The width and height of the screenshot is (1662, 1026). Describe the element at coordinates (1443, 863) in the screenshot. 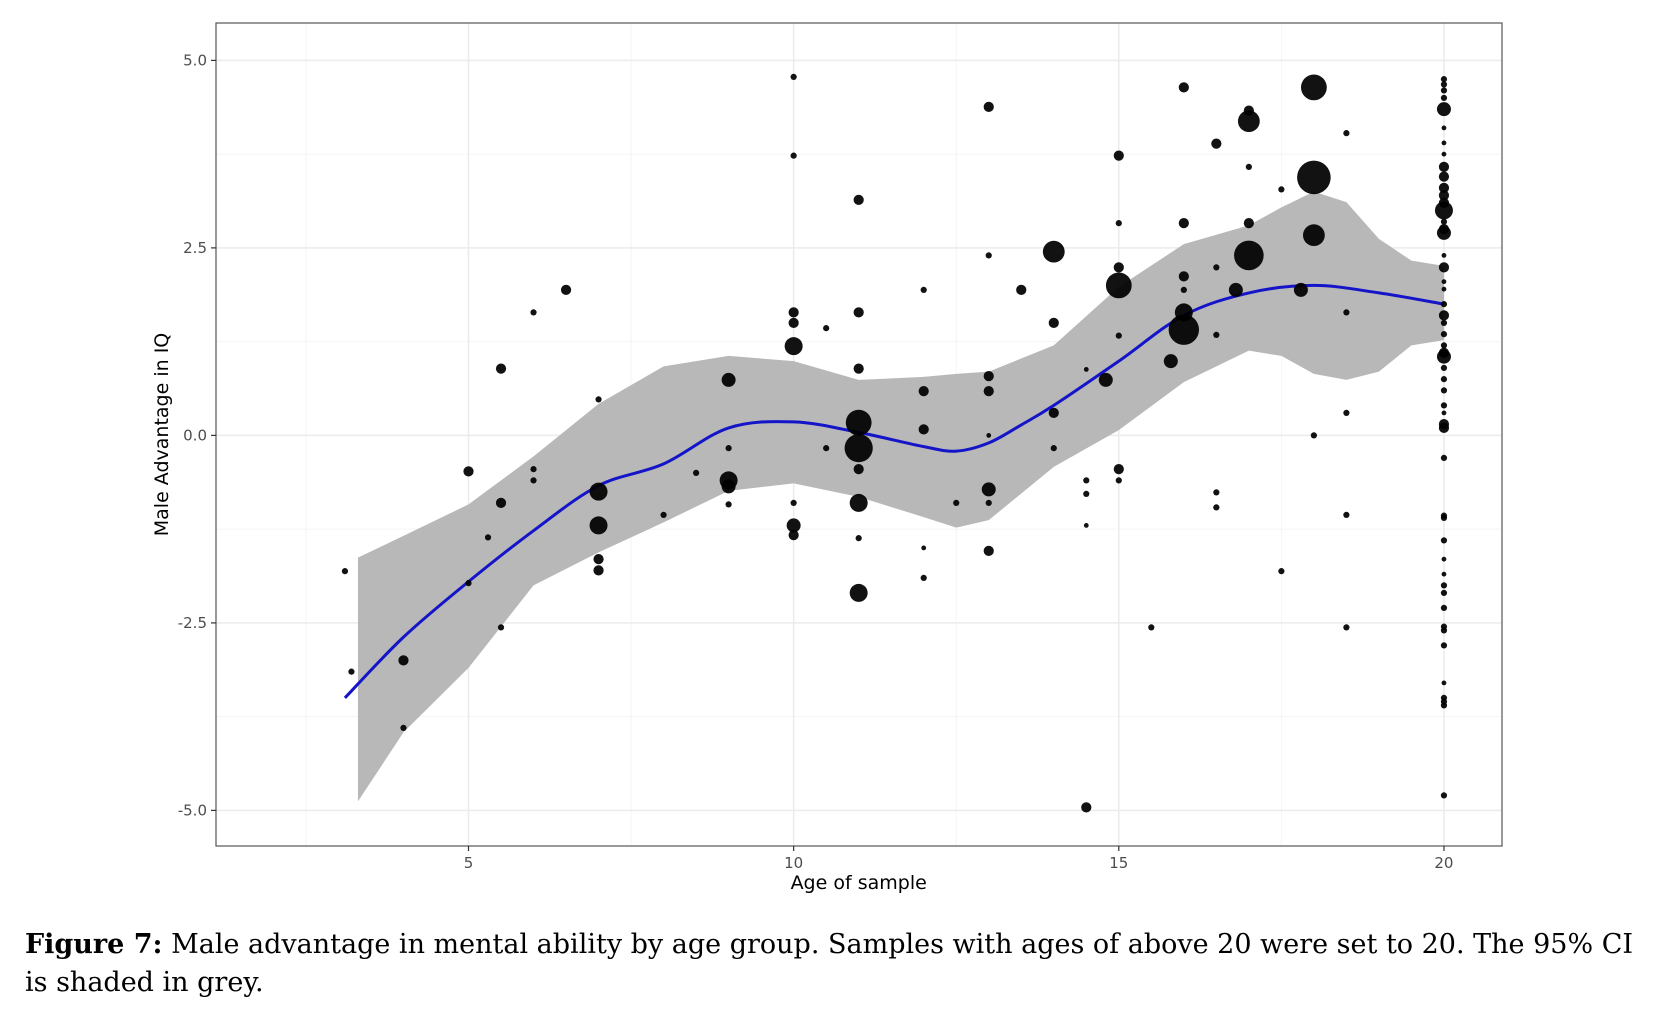

I see `x-tick-label: 20` at that location.